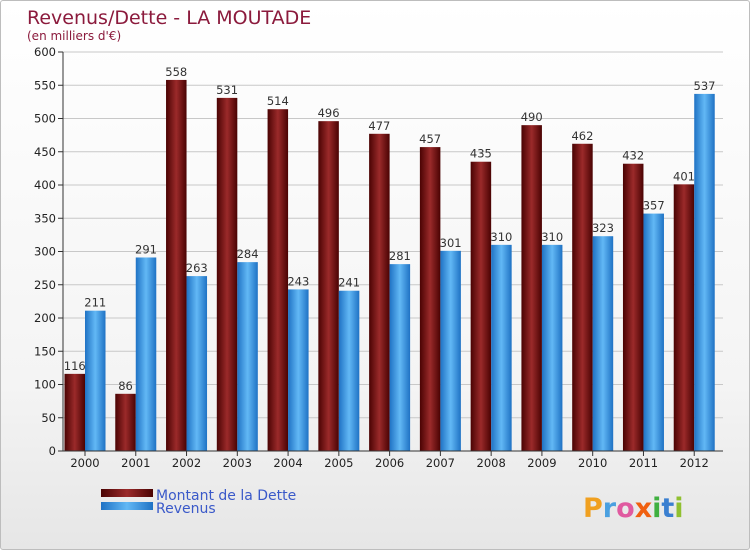 The width and height of the screenshot is (750, 550). I want to click on legend-label-revenus: Revenus, so click(186, 509).